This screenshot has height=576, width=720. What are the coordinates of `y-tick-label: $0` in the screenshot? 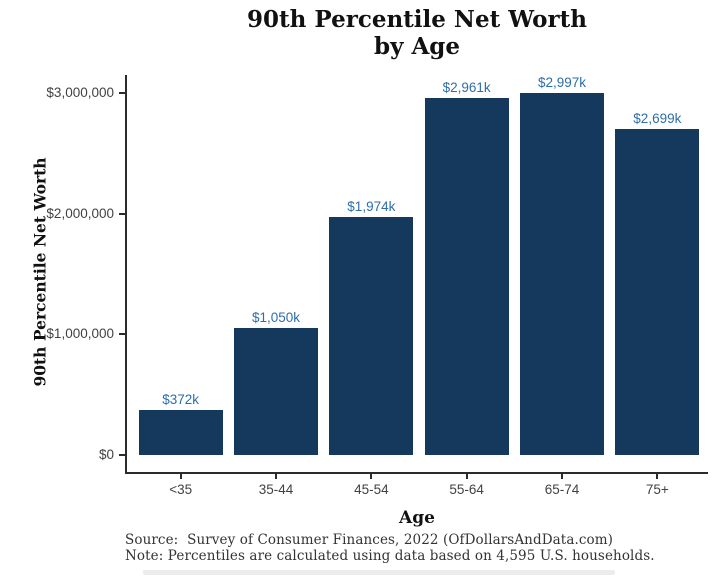 It's located at (106, 454).